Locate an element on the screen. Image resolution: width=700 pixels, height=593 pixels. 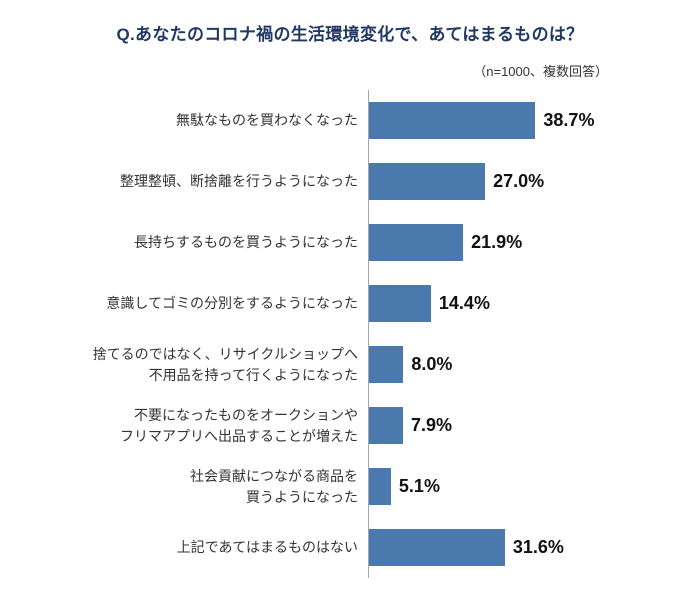
bar-area: 7.9% is located at coordinates (534, 425).